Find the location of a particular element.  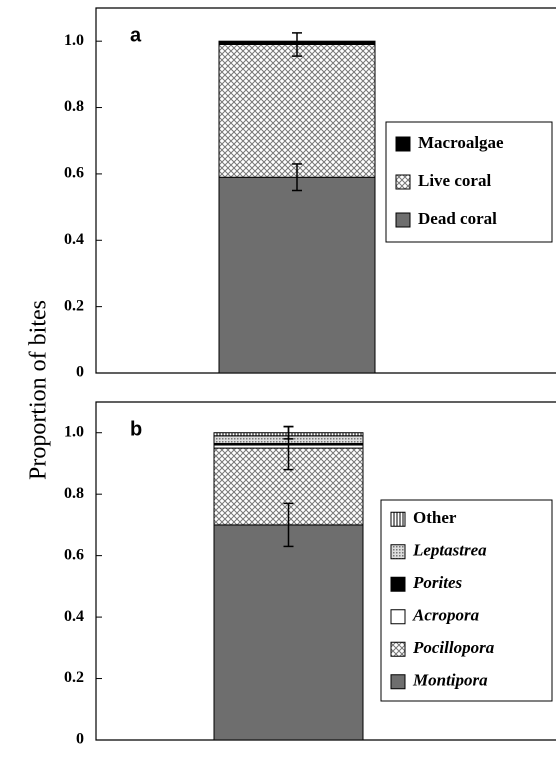

legend-label: Macroalgae is located at coordinates (461, 142).